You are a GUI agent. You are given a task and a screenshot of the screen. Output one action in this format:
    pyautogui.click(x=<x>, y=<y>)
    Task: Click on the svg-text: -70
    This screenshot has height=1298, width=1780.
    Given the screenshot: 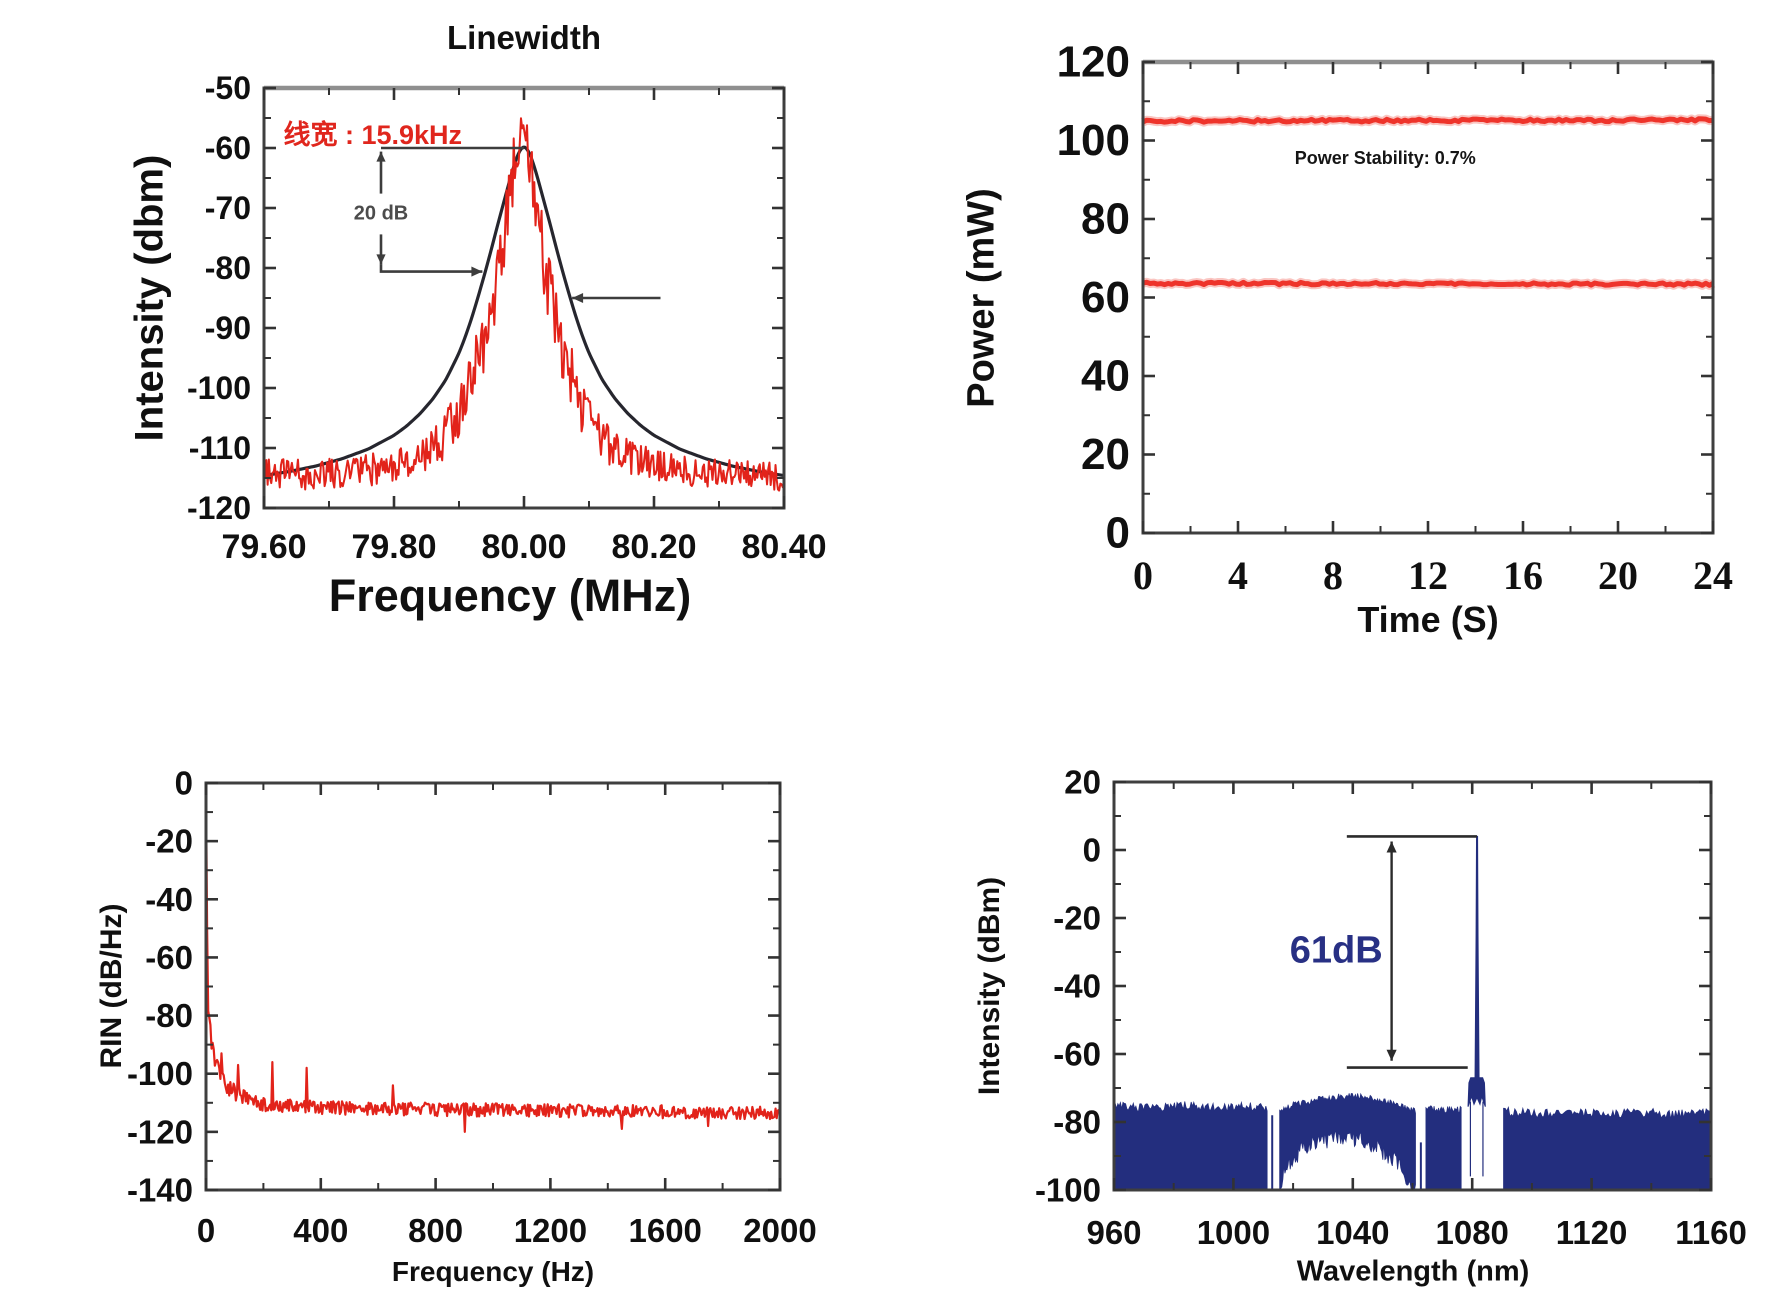 What is the action you would take?
    pyautogui.click(x=228, y=208)
    